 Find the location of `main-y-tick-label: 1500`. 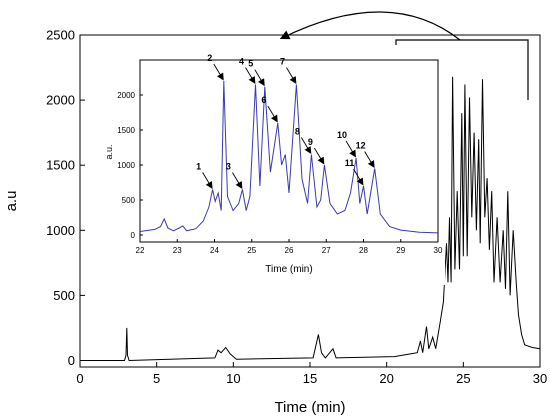

main-y-tick-label: 1500 is located at coordinates (60, 165).